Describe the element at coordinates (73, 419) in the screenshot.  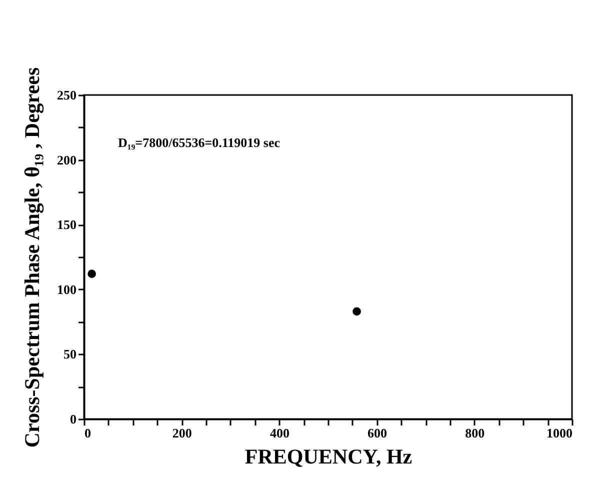
I see `y-tick-label: 0` at that location.